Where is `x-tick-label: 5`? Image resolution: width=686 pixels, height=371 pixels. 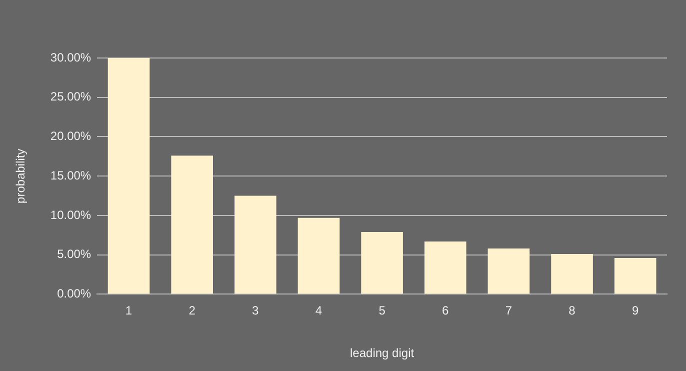
x-tick-label: 5 is located at coordinates (382, 311).